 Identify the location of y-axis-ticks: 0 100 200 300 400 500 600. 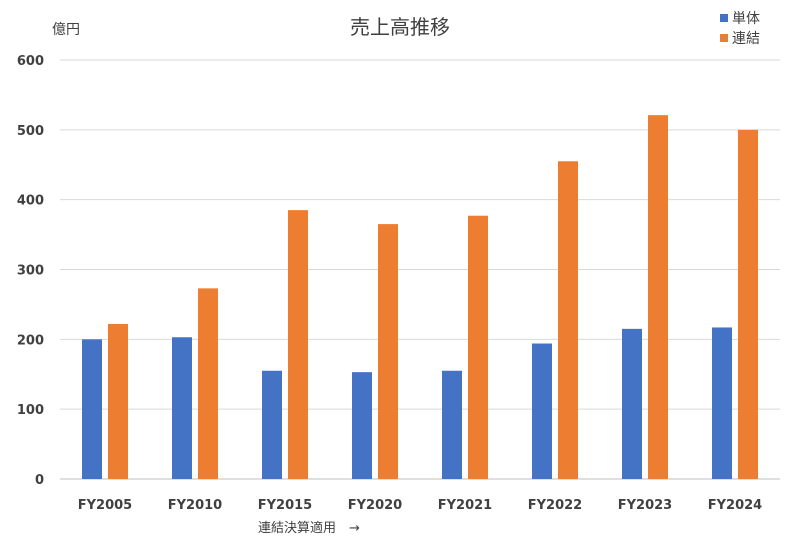
(30, 271).